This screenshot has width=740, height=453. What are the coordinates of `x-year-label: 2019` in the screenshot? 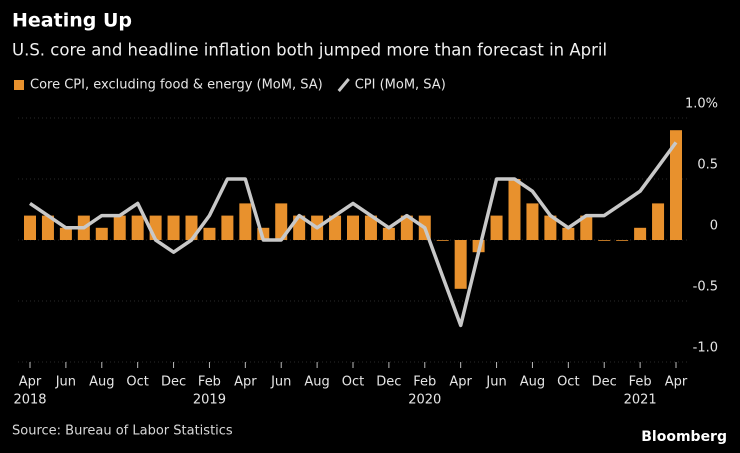 It's located at (209, 400).